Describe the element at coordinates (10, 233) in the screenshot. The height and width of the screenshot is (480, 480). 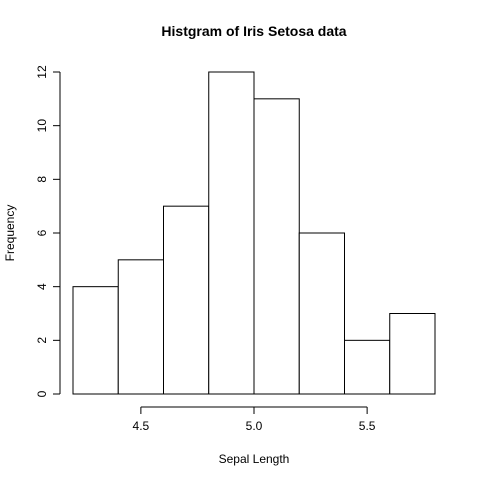
I see `y-axis-label: Frequency` at that location.